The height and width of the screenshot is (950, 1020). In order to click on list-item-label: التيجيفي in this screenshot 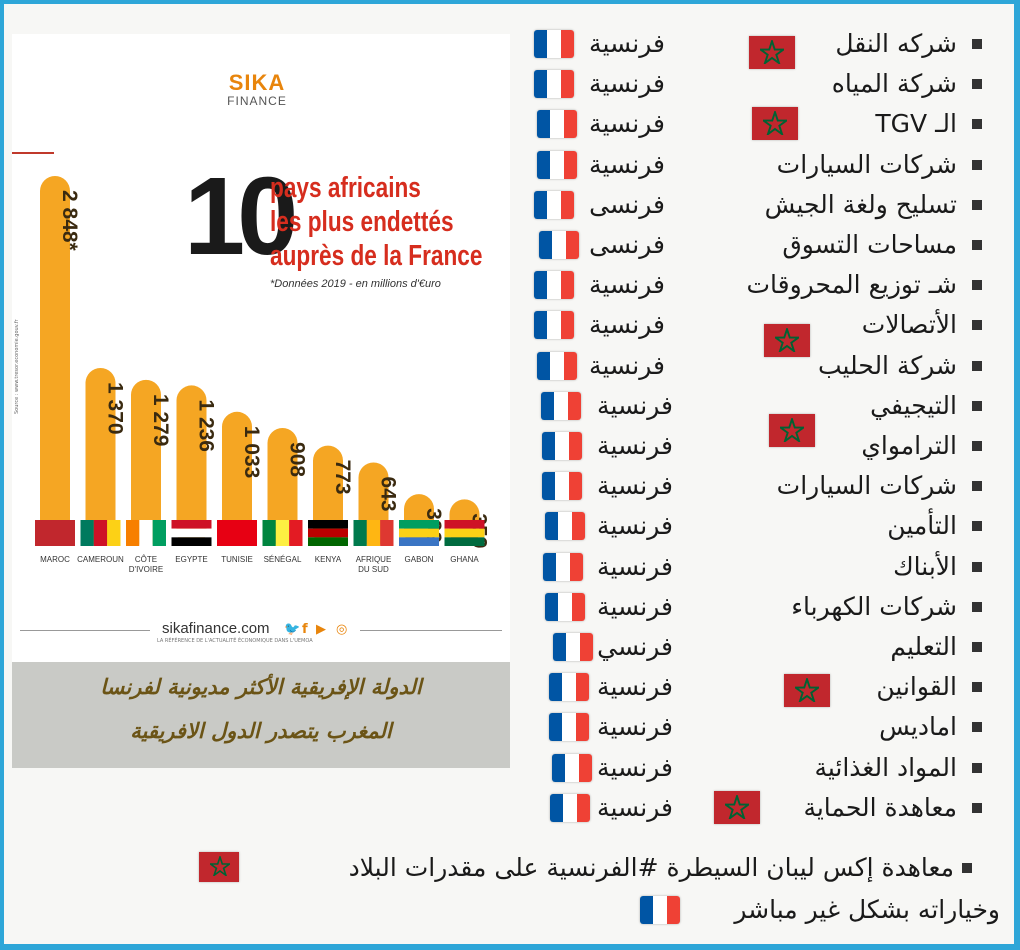, I will do `click(913, 405)`.